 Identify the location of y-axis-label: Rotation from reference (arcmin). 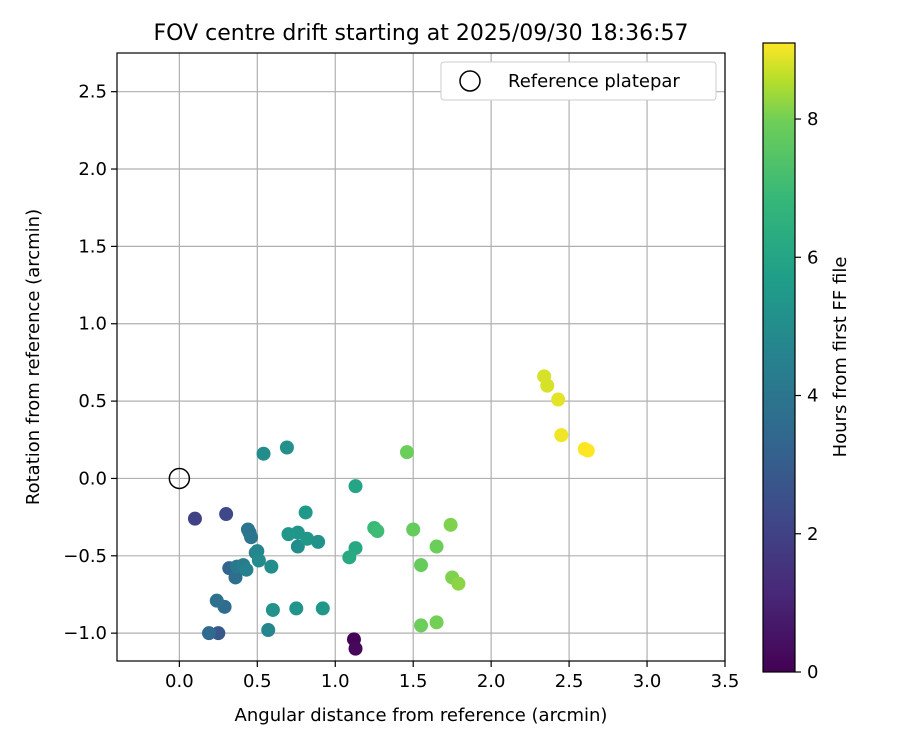
(33, 357).